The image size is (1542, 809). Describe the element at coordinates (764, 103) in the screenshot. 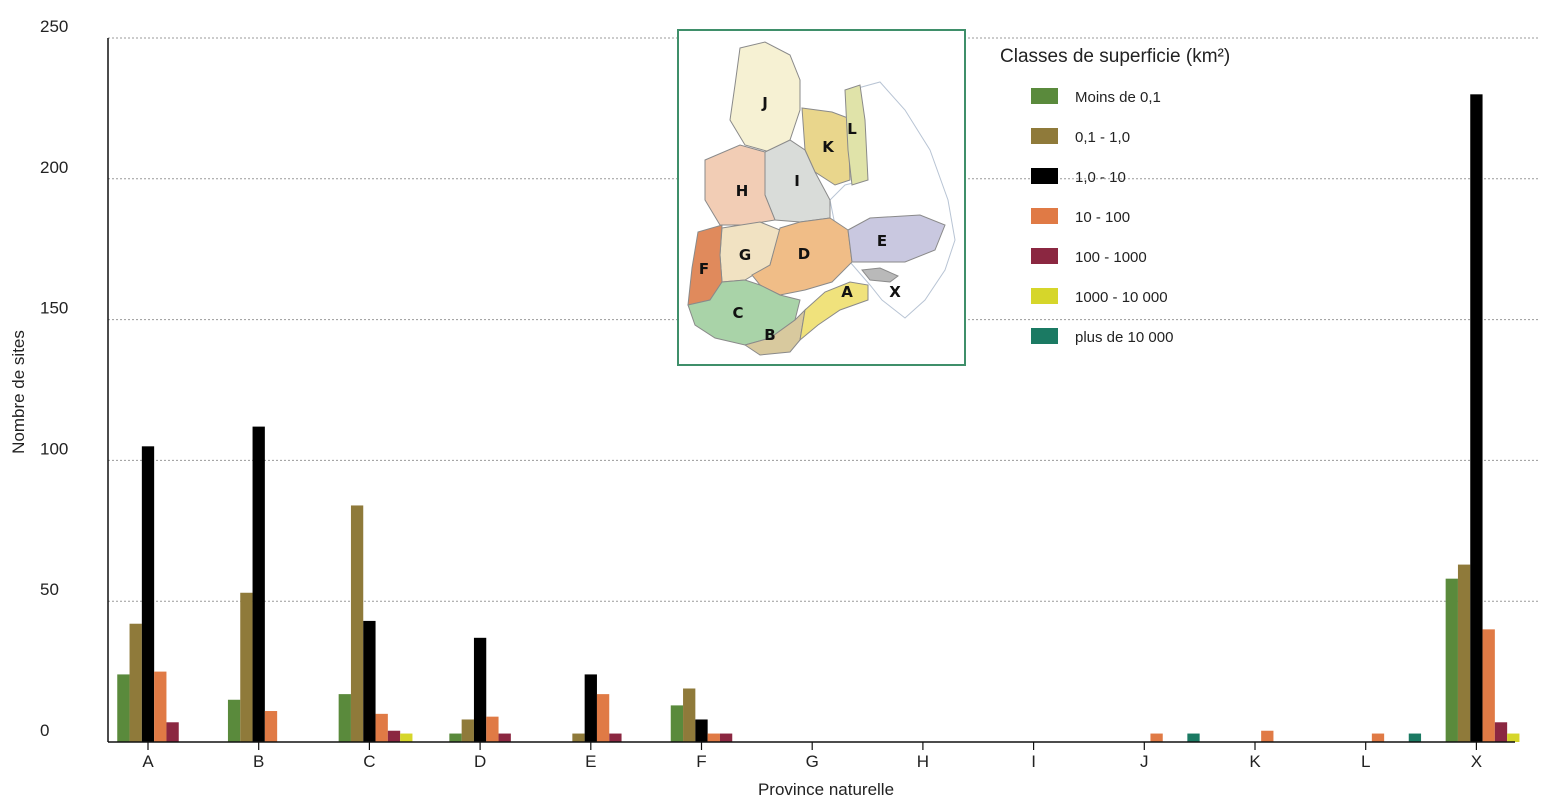

I see `map-label-j: J` at that location.